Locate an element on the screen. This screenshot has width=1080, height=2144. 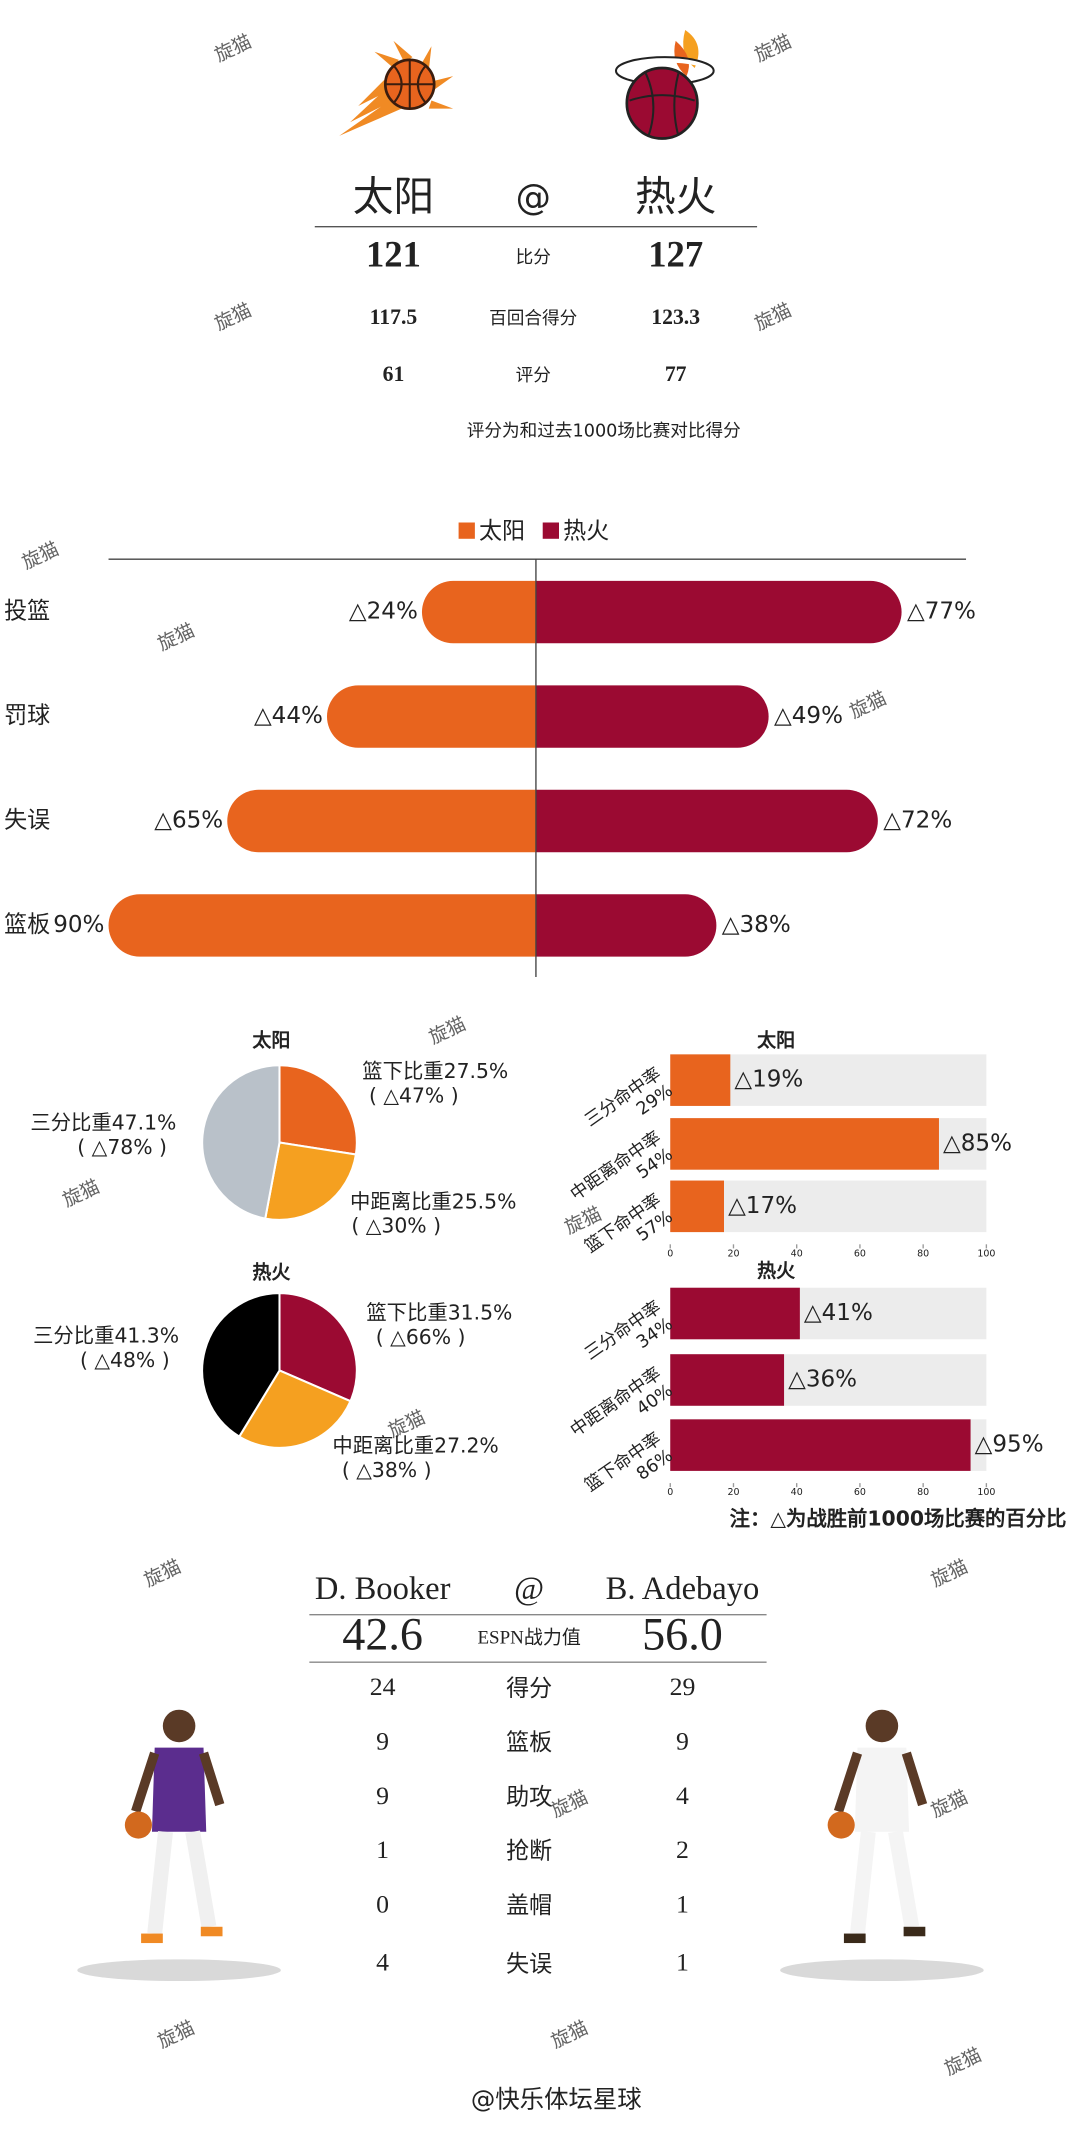
home-team: 太阳 is located at coordinates (393, 197).